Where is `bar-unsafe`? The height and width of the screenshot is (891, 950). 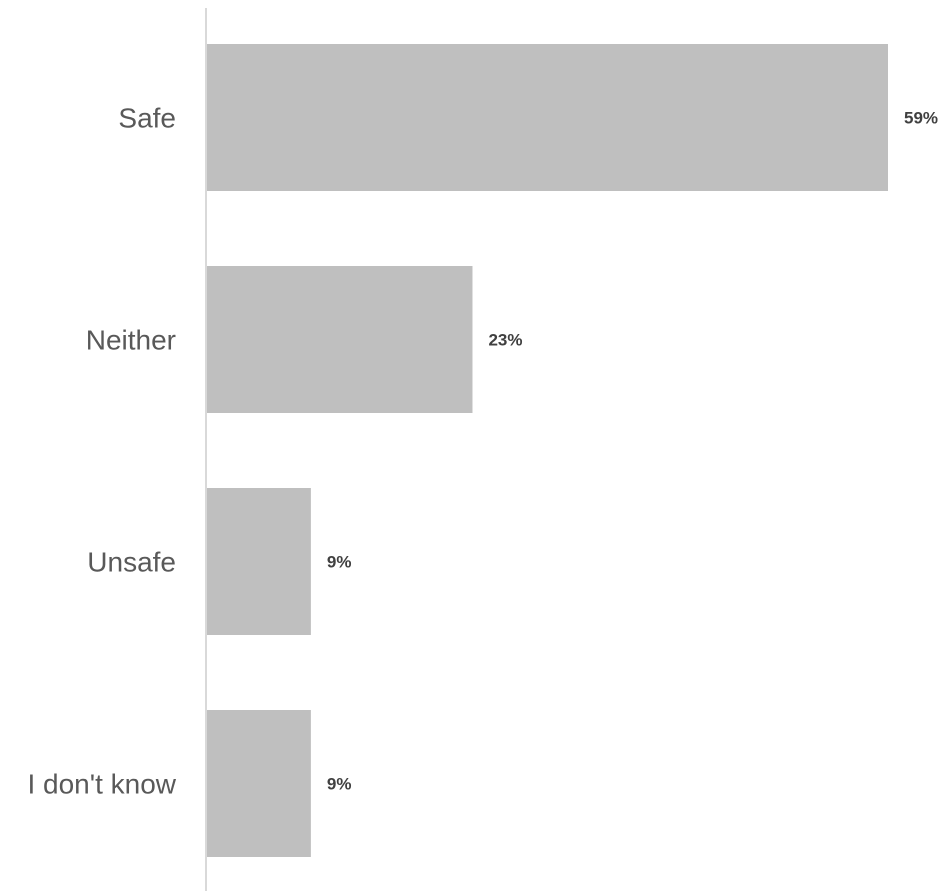 bar-unsafe is located at coordinates (259, 561).